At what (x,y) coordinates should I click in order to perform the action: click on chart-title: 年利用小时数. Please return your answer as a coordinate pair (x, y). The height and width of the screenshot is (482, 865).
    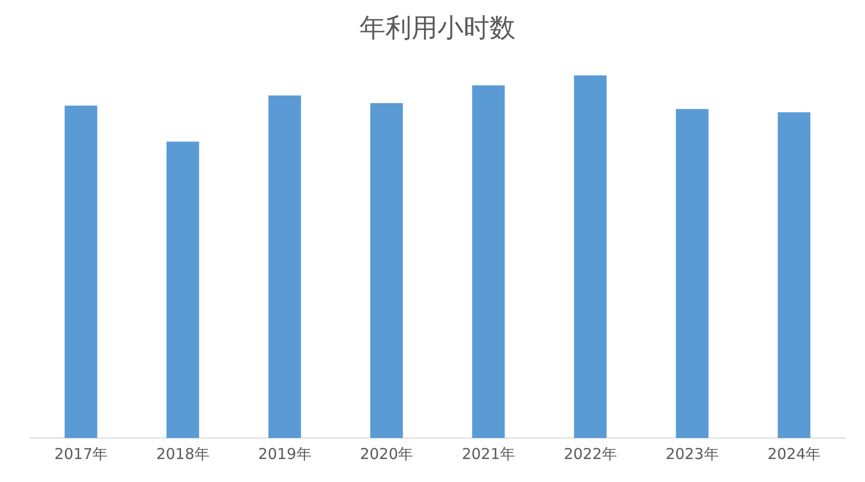
    Looking at the image, I should click on (438, 28).